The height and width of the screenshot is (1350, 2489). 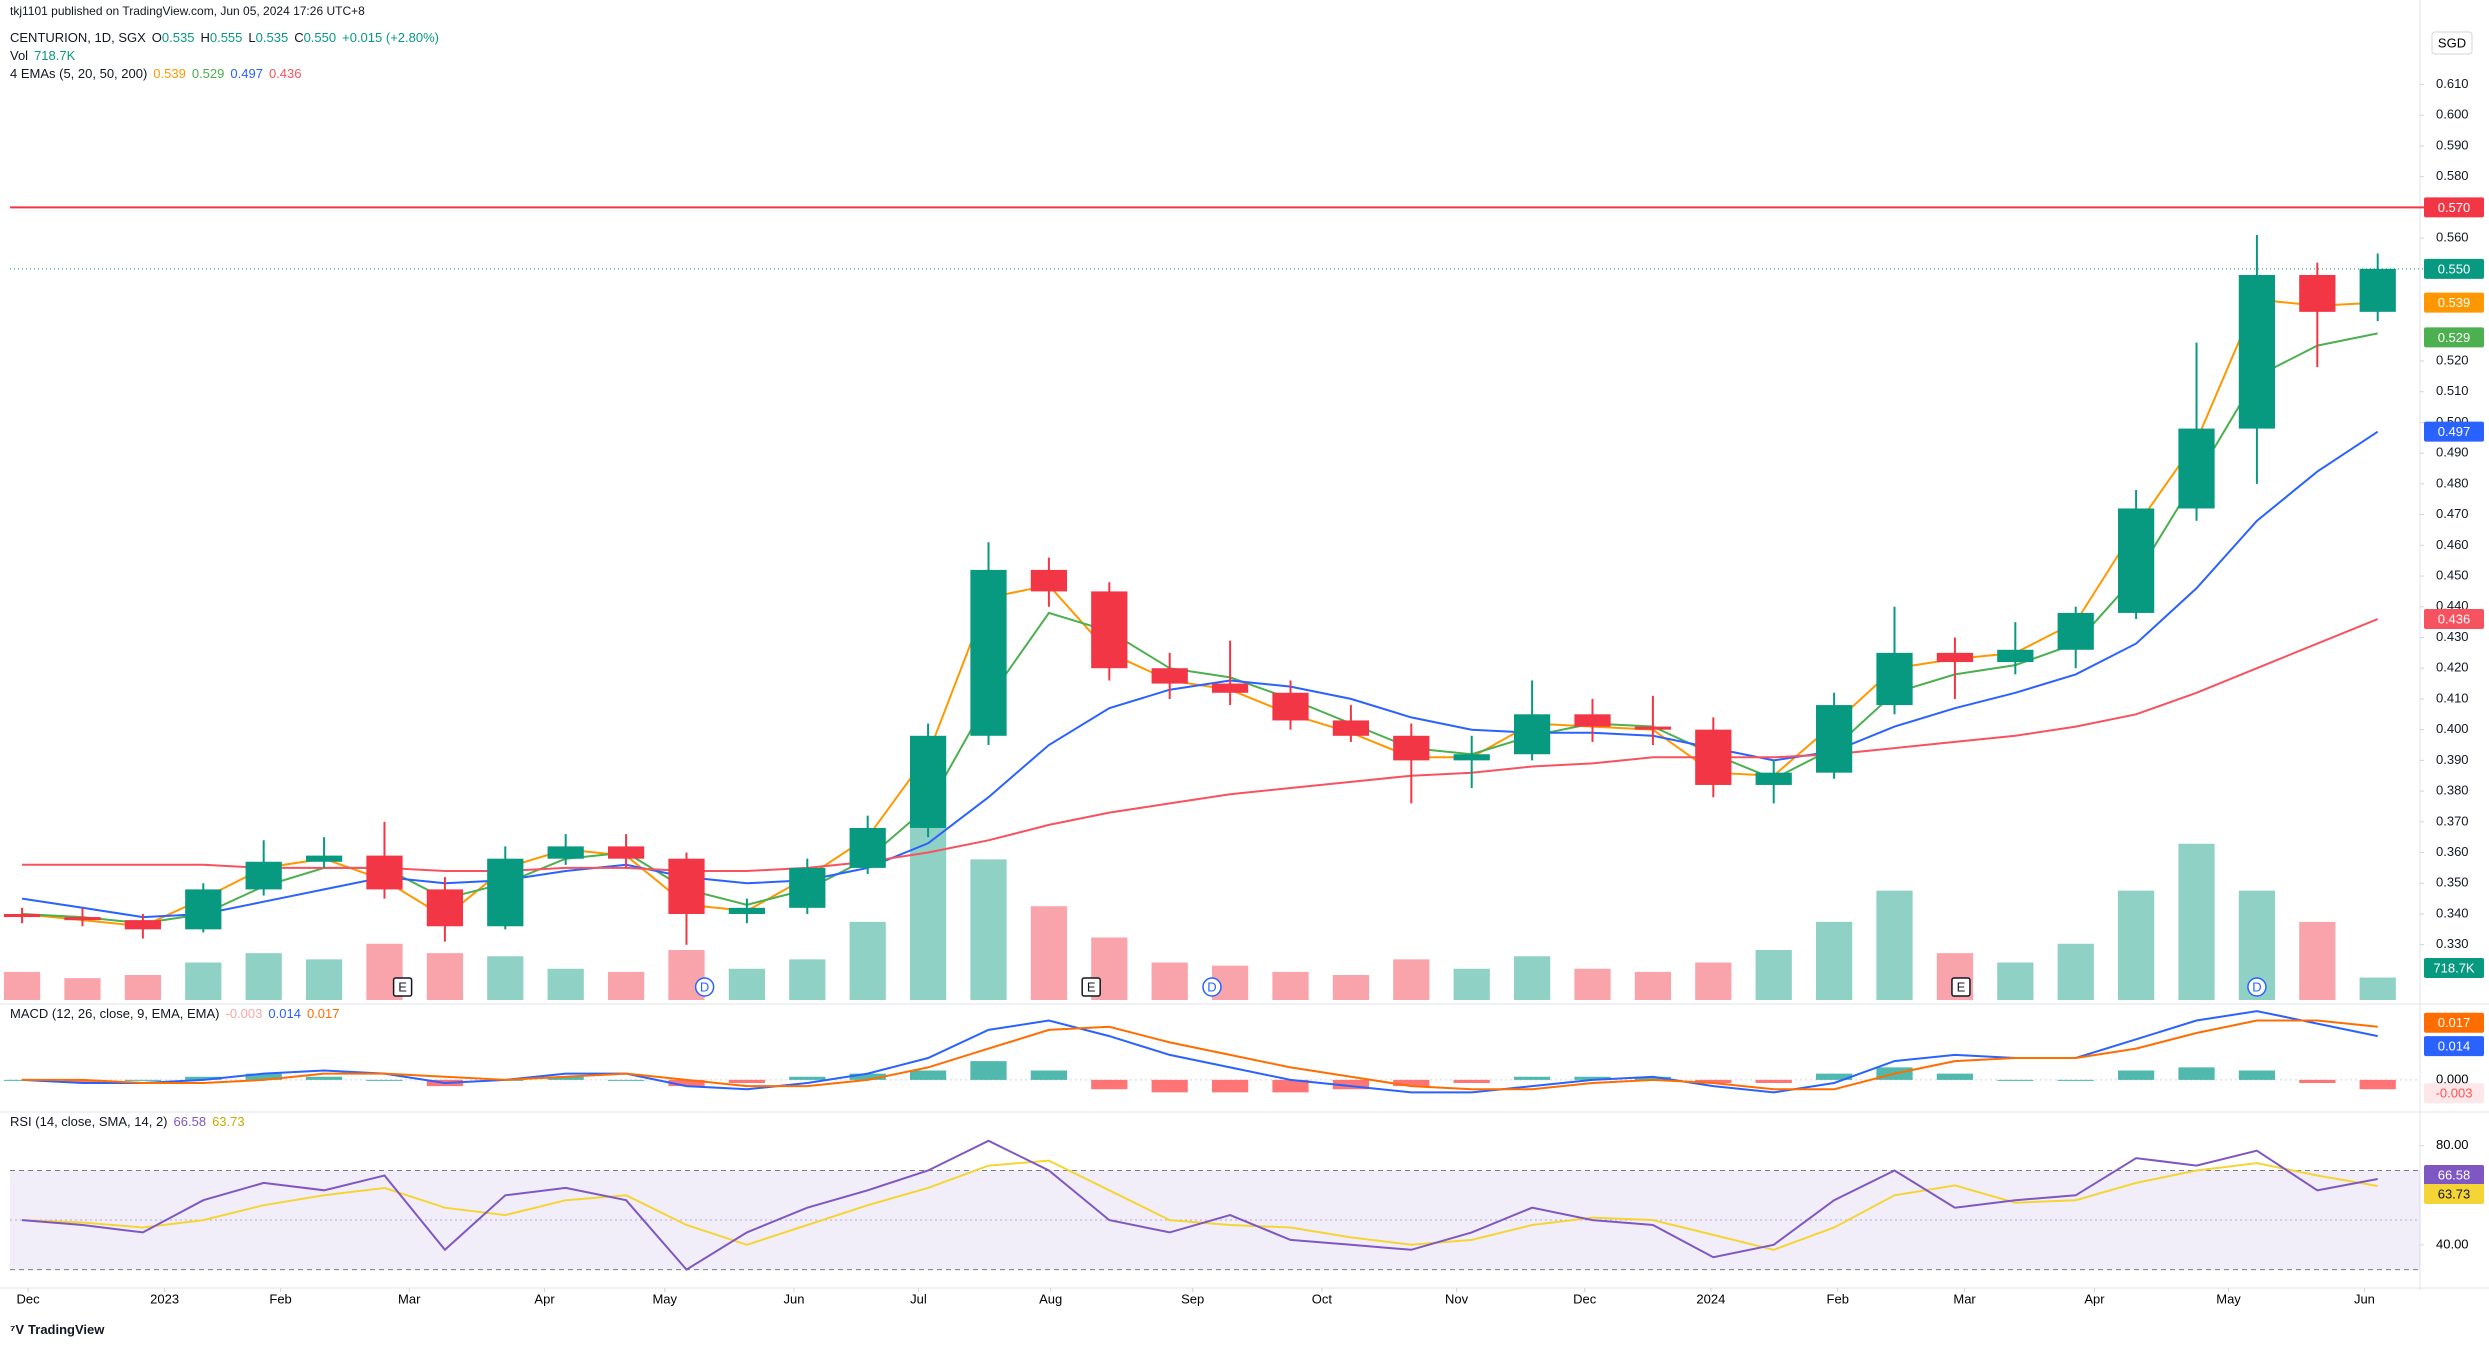 I want to click on event-marker: D, so click(x=1212, y=987).